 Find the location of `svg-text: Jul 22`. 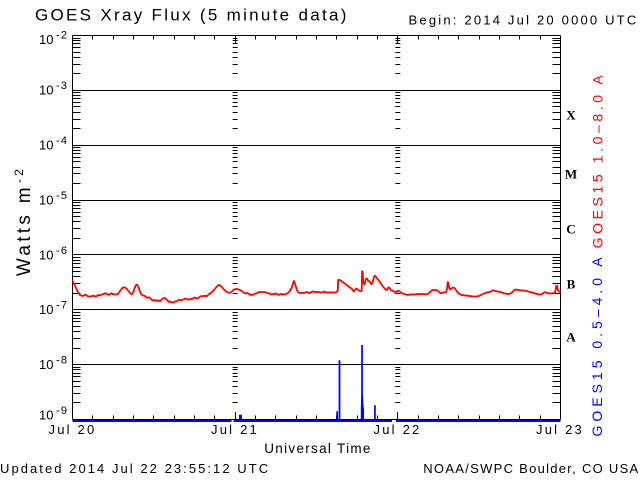

svg-text: Jul 22 is located at coordinates (398, 429).